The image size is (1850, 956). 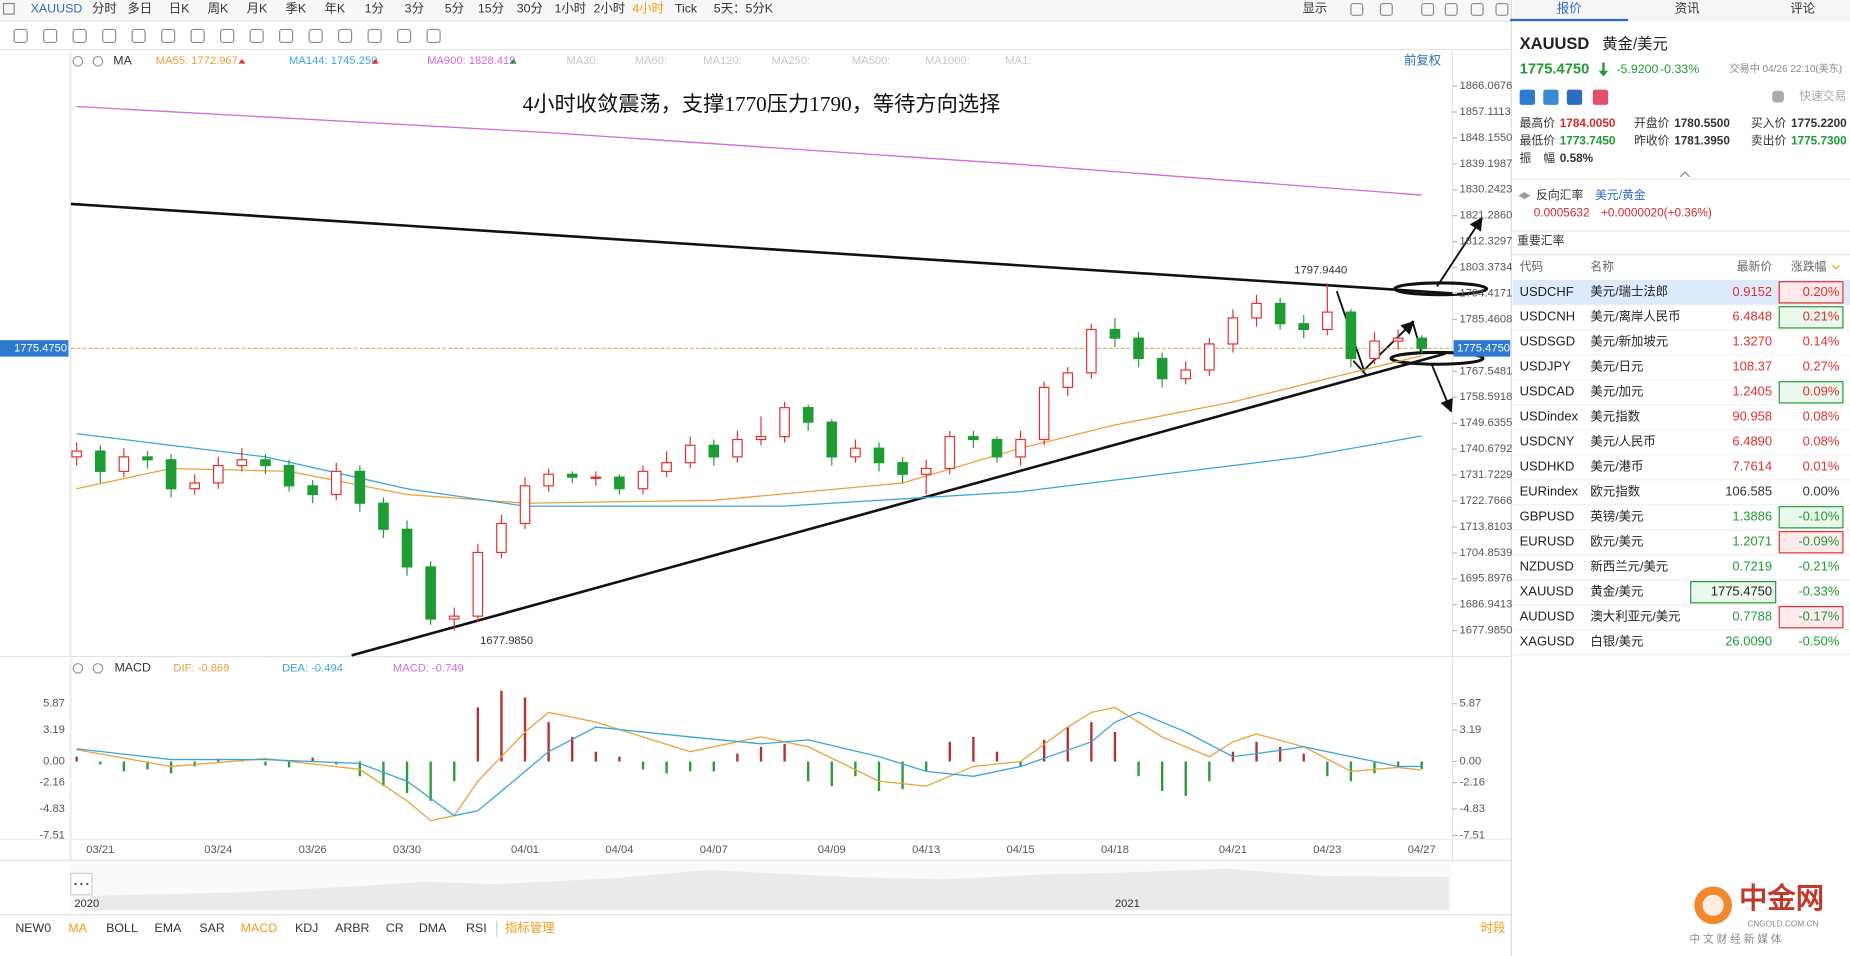 What do you see at coordinates (686, 9) in the screenshot?
I see `period-tab: Tick` at bounding box center [686, 9].